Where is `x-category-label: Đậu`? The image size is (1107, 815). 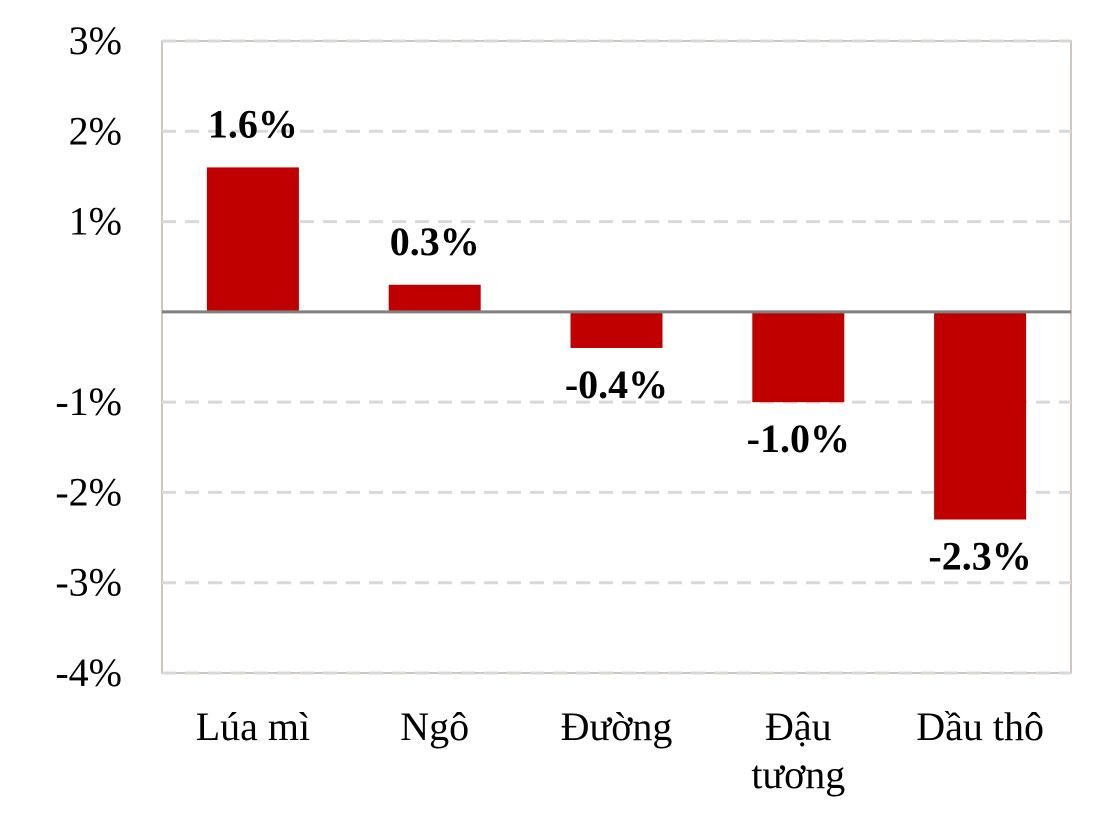 x-category-label: Đậu is located at coordinates (798, 726).